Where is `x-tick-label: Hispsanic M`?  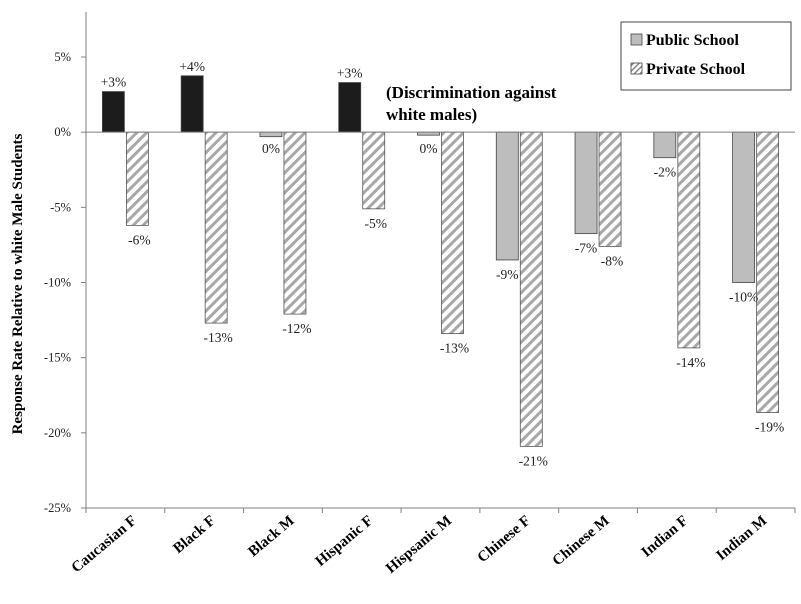 x-tick-label: Hispsanic M is located at coordinates (419, 545).